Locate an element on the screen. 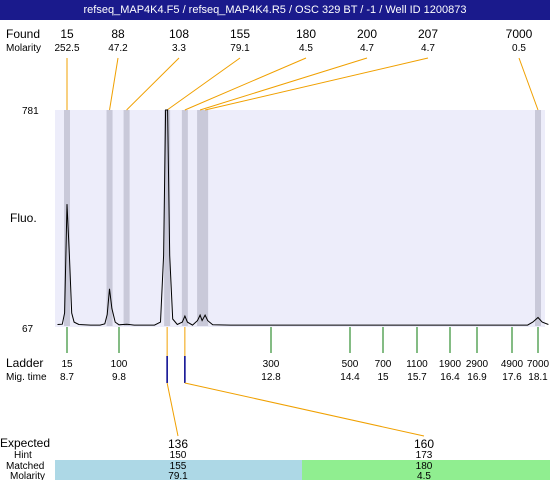 This screenshot has height=480, width=550. ladder-size: 1100 is located at coordinates (417, 364).